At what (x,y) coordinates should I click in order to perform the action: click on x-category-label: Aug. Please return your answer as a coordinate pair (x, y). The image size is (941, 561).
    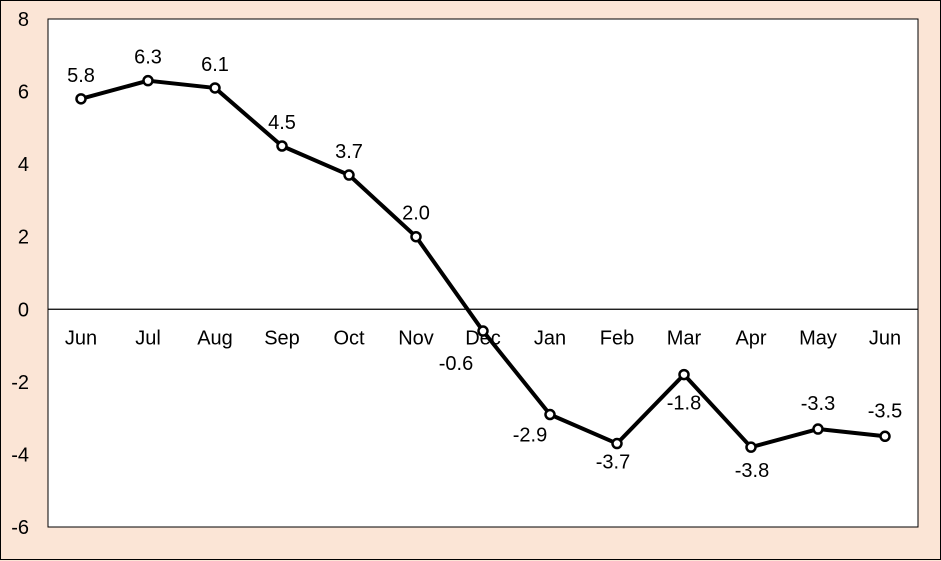
    Looking at the image, I should click on (215, 338).